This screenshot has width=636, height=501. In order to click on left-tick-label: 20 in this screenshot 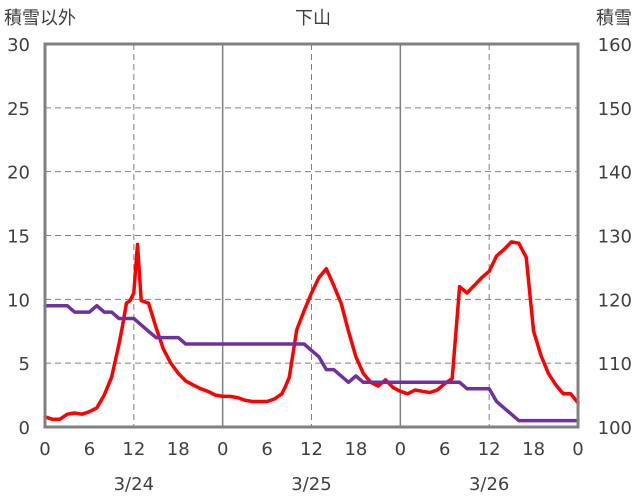, I will do `click(18, 173)`.